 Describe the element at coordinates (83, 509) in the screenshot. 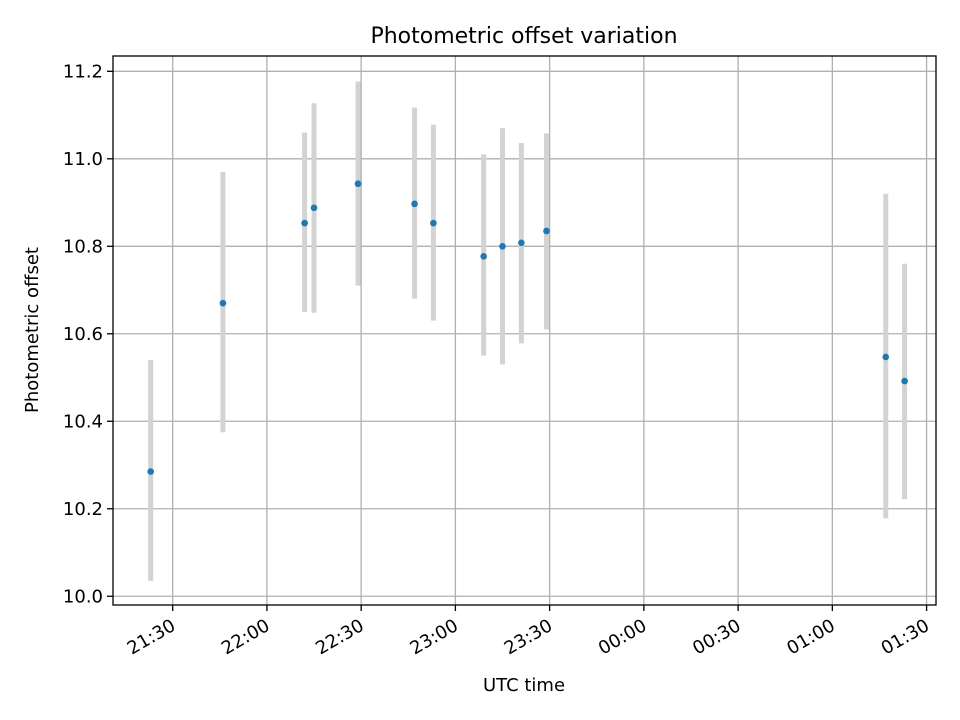

I see `y-tick-label: 10.2` at that location.